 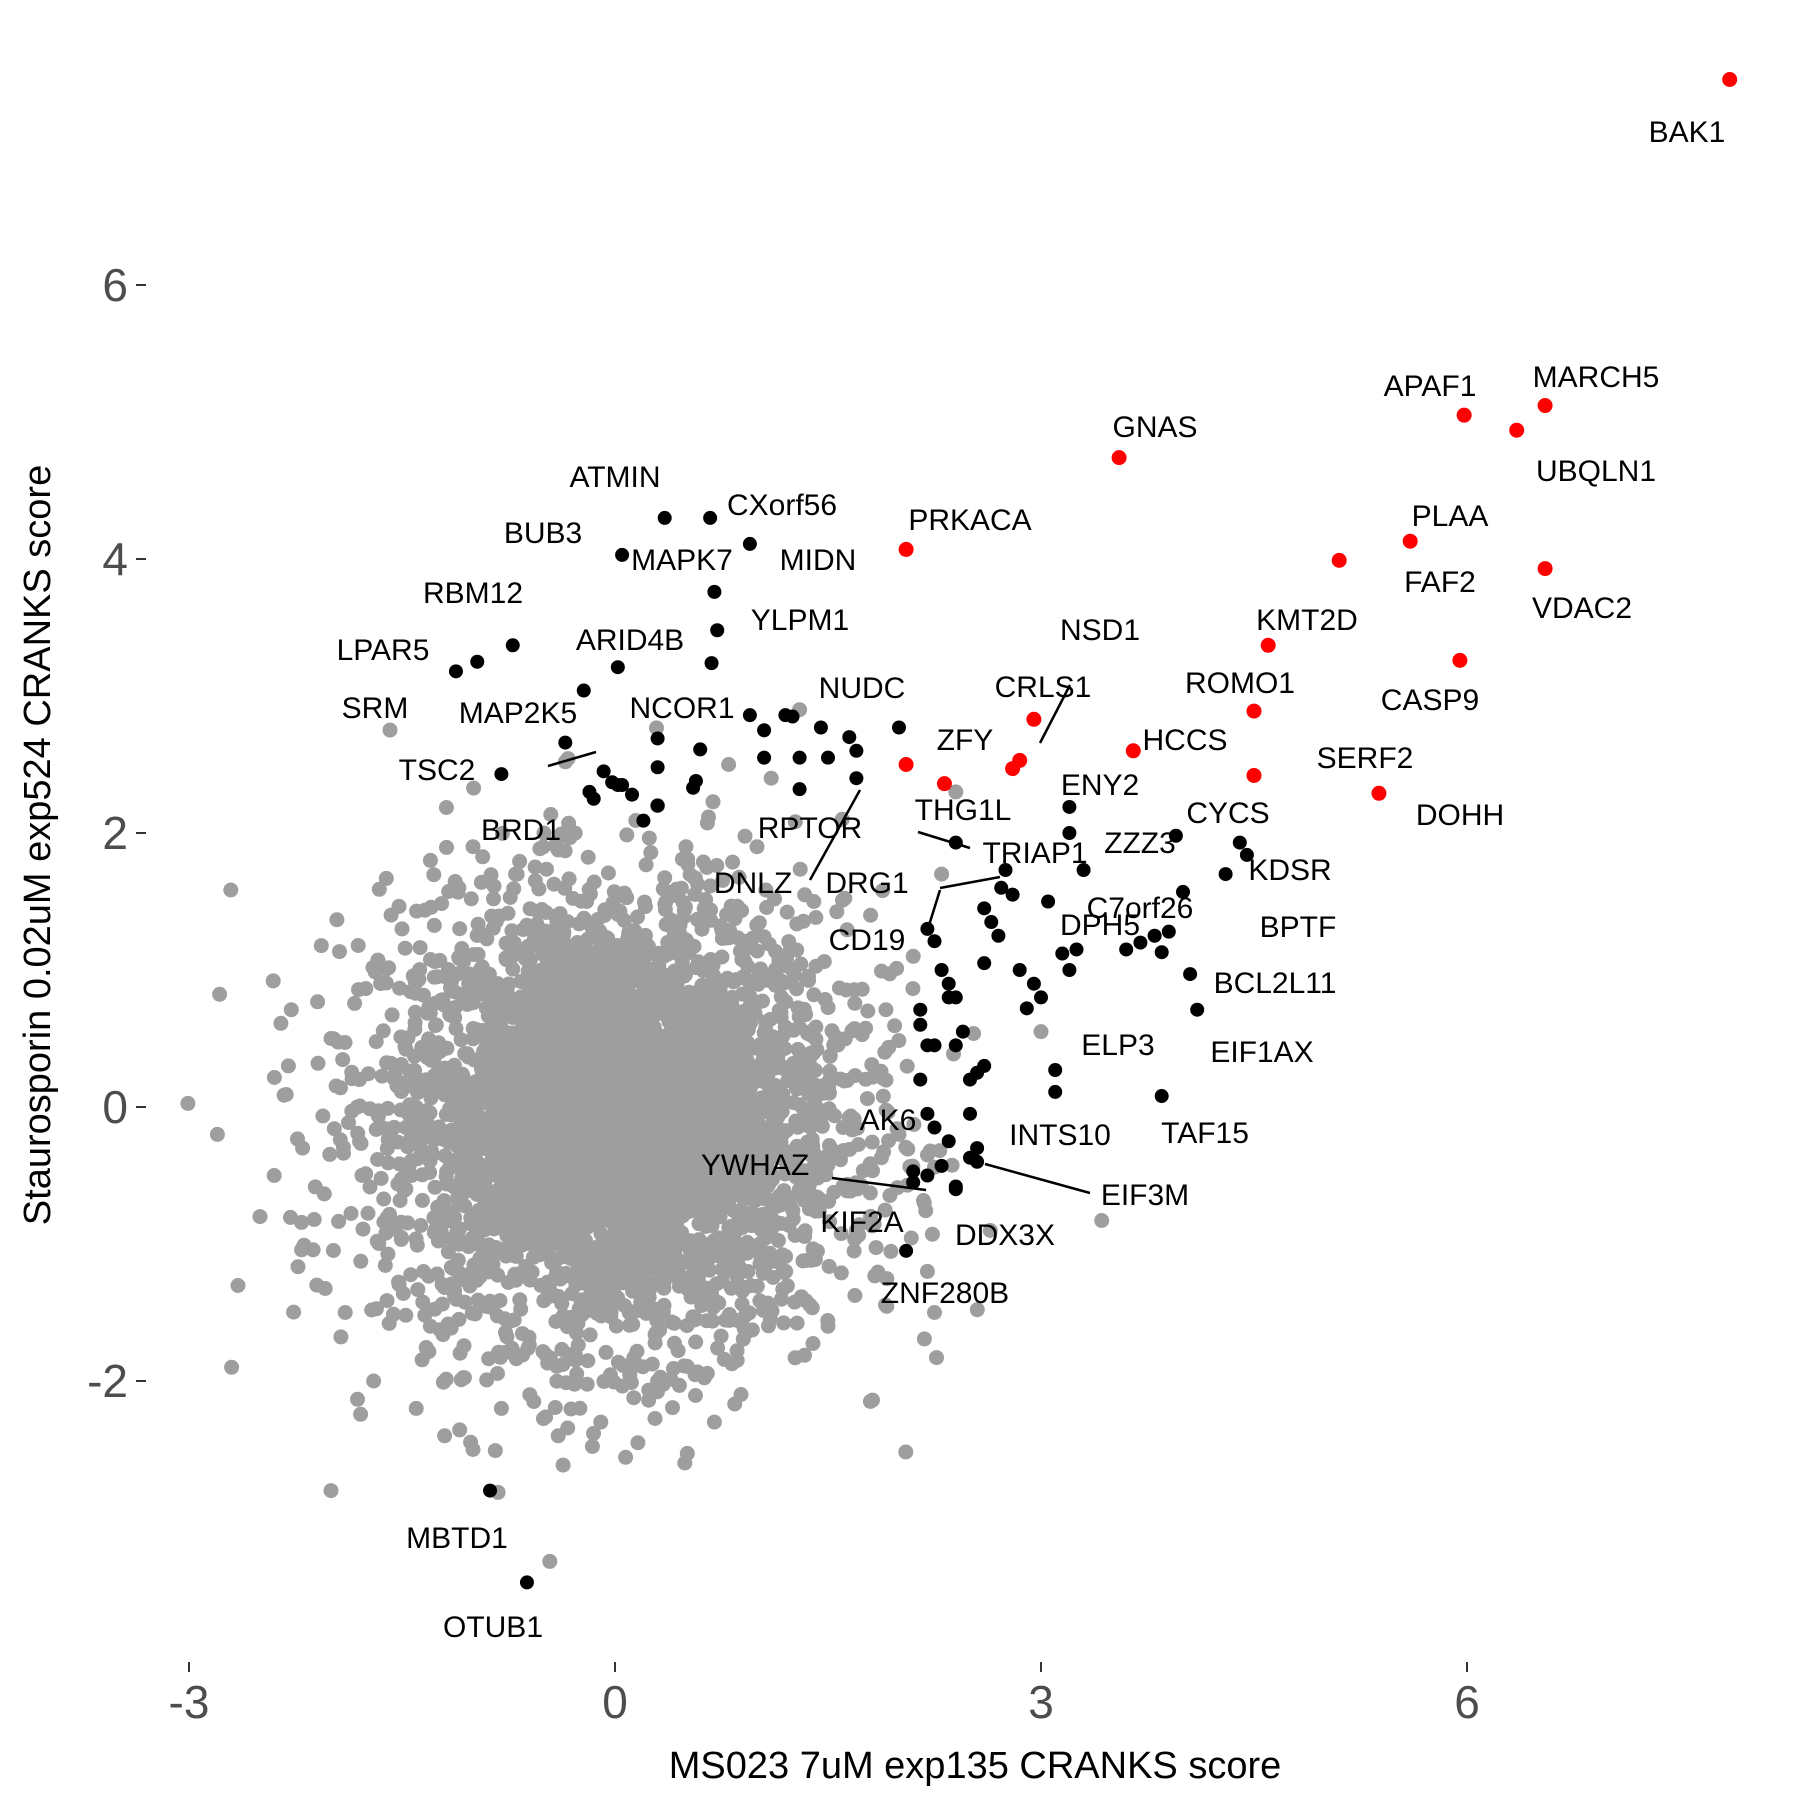 What do you see at coordinates (1365, 758) in the screenshot?
I see `point-label: SERF2` at bounding box center [1365, 758].